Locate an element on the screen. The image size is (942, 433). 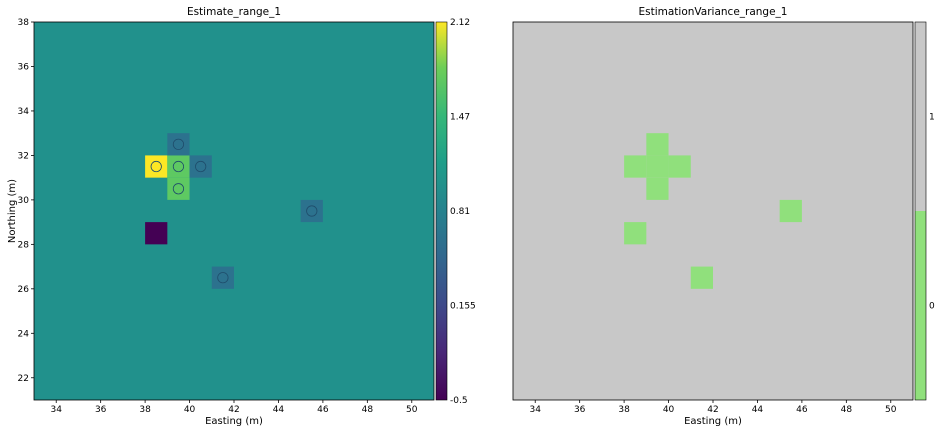
y-tick-label: 32 is located at coordinates (23, 156).